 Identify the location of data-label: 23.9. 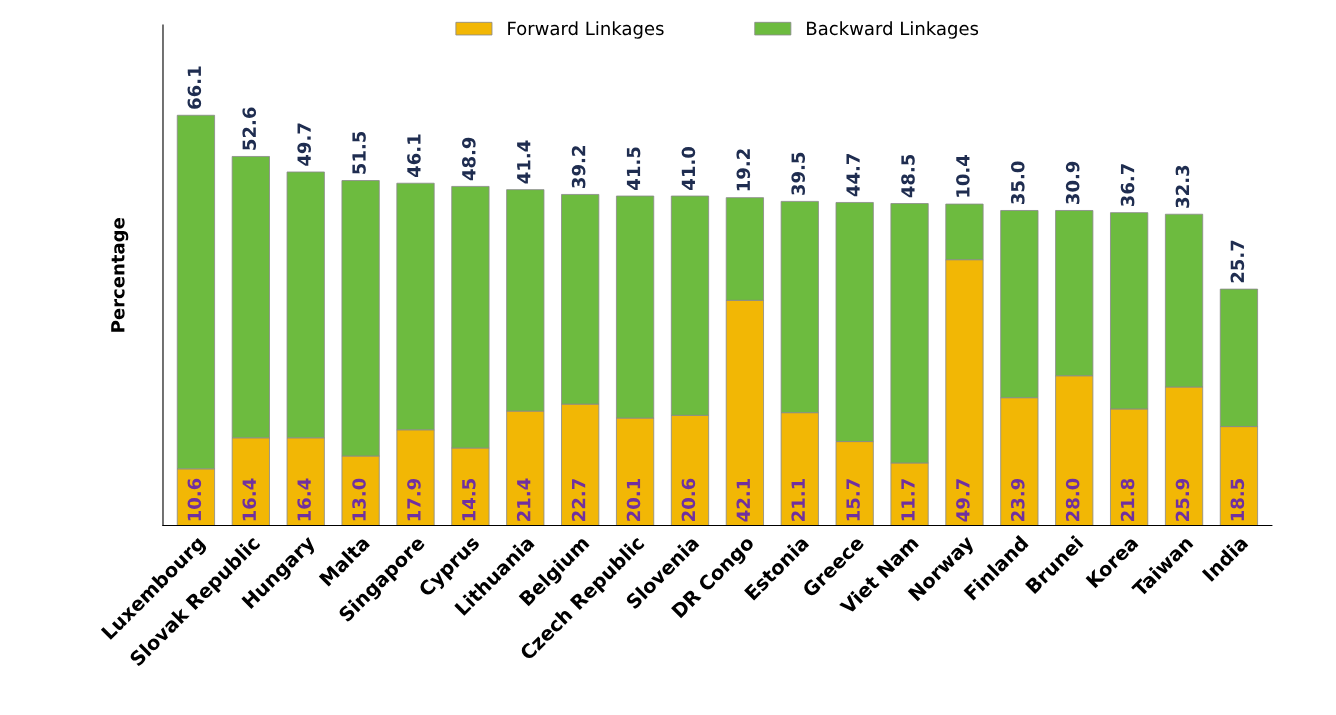
(1017, 499).